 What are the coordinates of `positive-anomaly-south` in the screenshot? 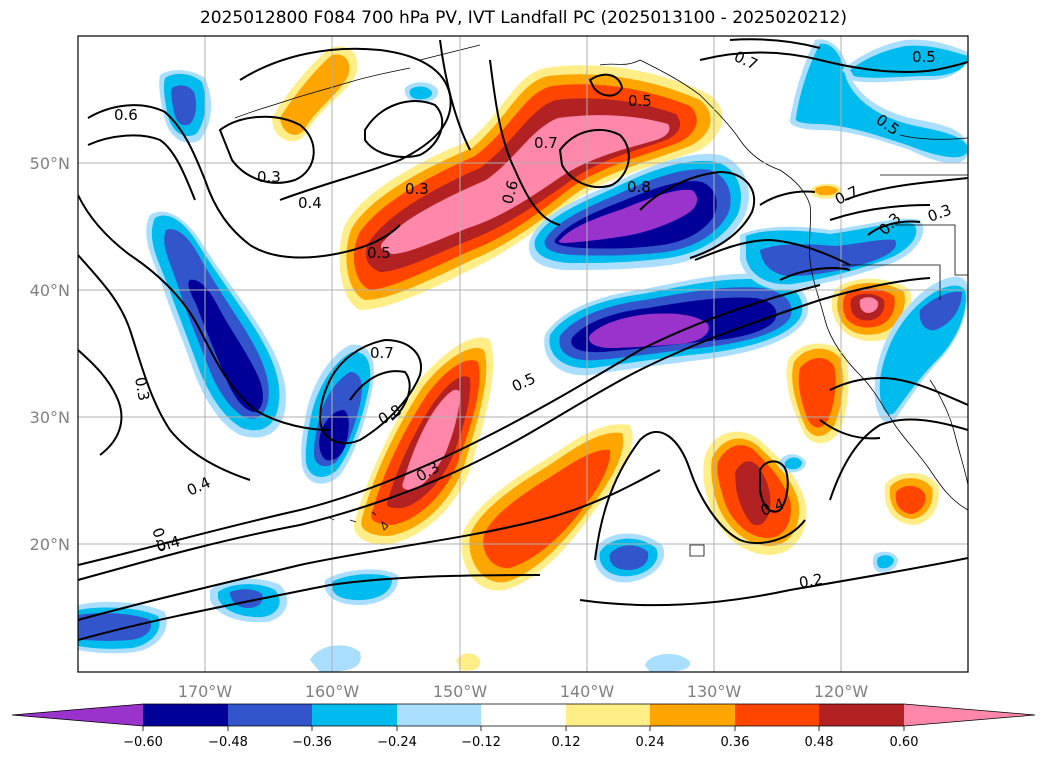 It's located at (424, 441).